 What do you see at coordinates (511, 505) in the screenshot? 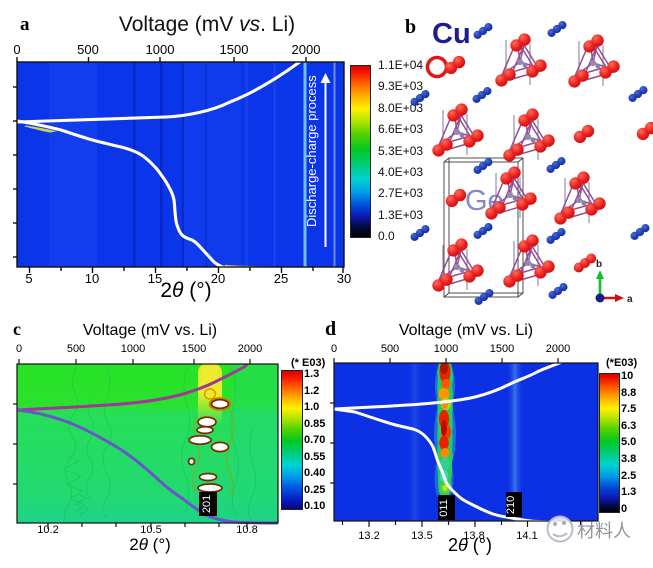
I see `svg-text: 210` at bounding box center [511, 505].